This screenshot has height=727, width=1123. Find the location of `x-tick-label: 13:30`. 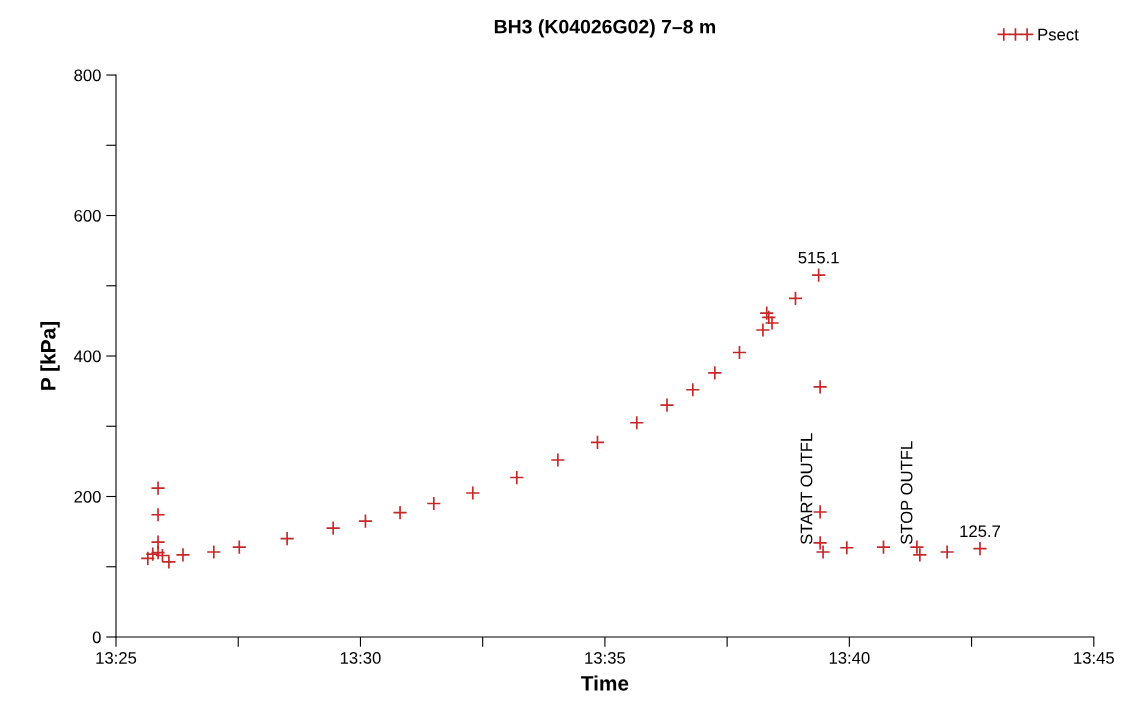

x-tick-label: 13:30 is located at coordinates (360, 658).